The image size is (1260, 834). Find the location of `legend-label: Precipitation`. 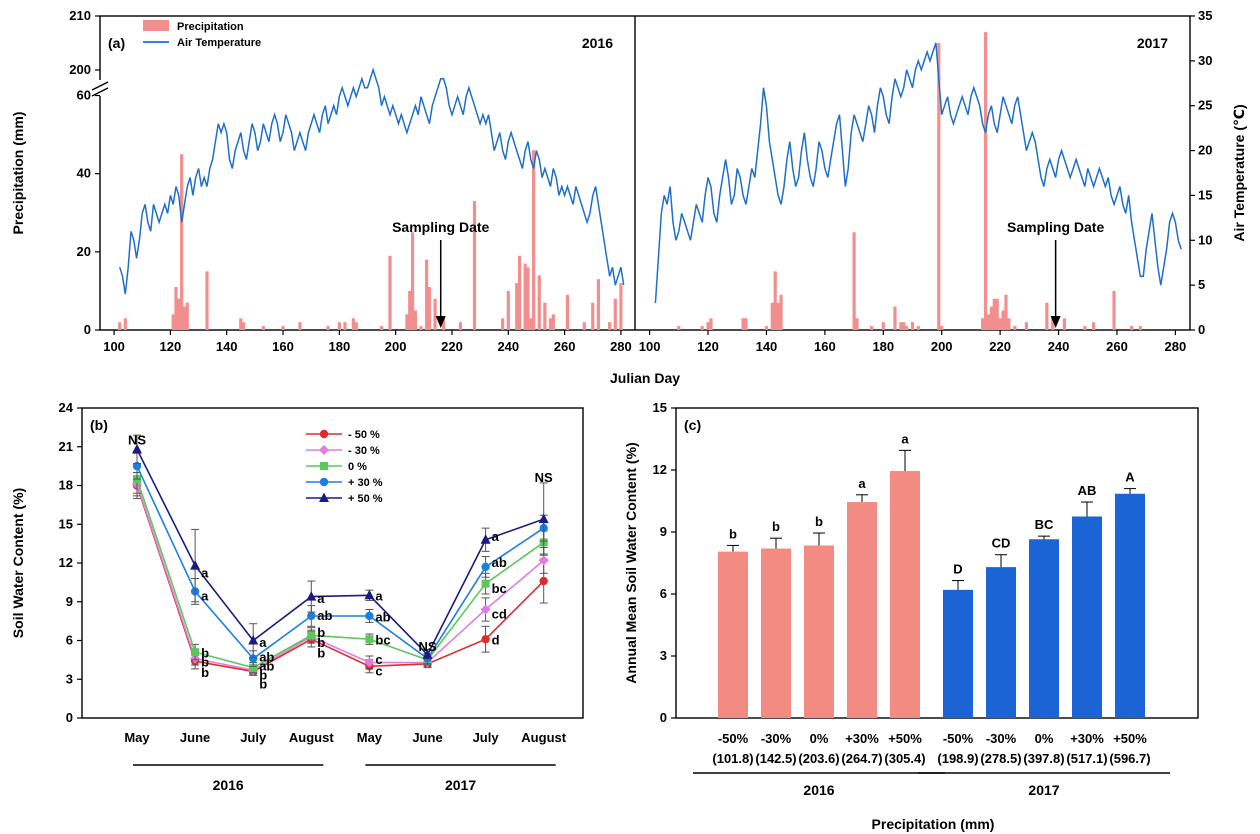

legend-label: Precipitation is located at coordinates (210, 27).